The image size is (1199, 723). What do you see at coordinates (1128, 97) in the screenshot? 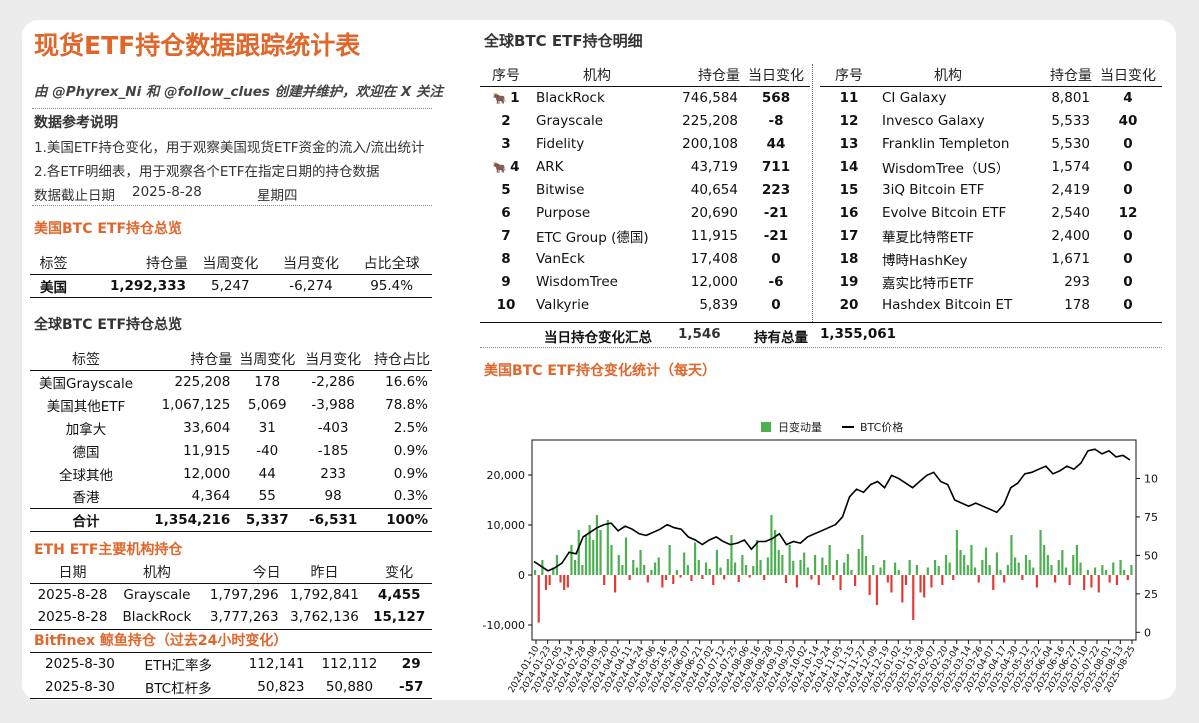
I see `cell: 4` at bounding box center [1128, 97].